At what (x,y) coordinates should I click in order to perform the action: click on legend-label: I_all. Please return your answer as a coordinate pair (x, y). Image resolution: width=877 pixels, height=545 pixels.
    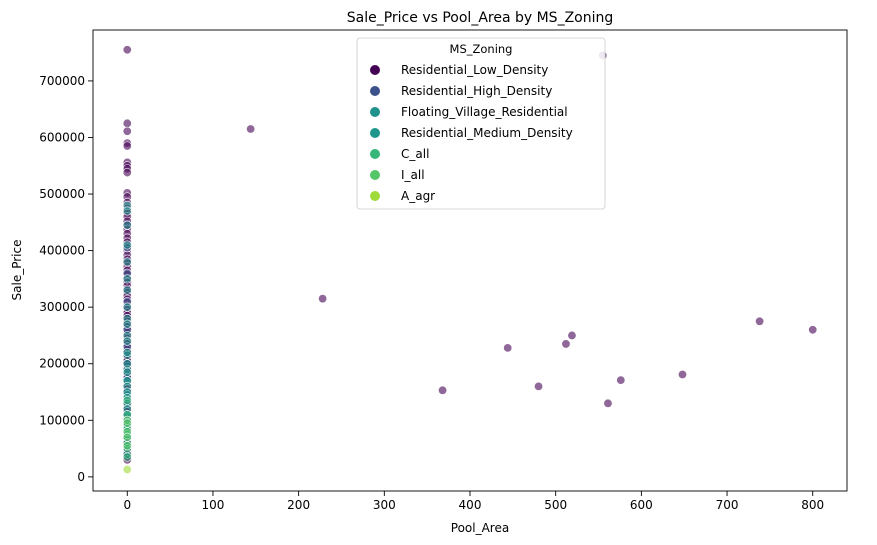
    Looking at the image, I should click on (413, 175).